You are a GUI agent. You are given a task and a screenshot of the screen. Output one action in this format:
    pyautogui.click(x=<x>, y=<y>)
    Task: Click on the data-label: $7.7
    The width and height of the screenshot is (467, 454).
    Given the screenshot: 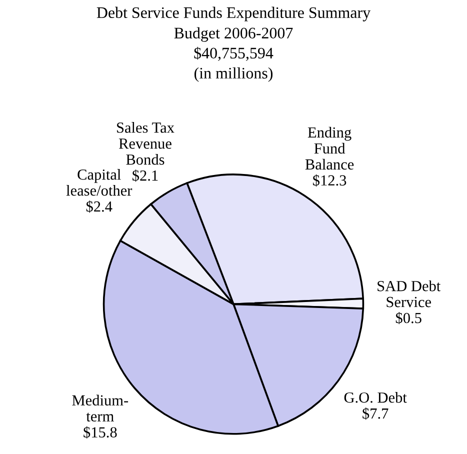 What is the action you would take?
    pyautogui.click(x=375, y=413)
    